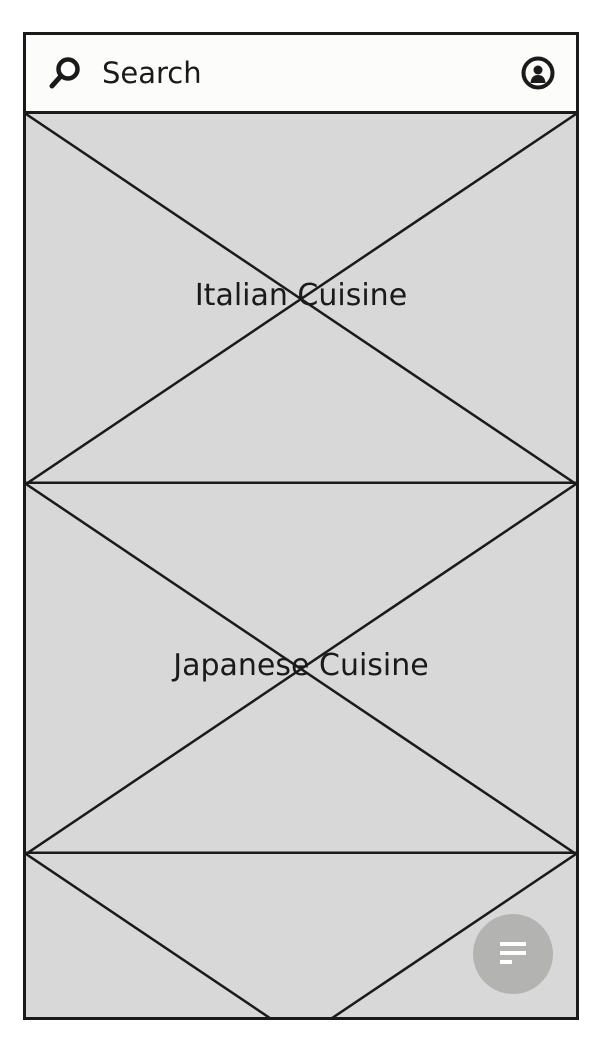  I want to click on search-label: Search, so click(152, 73).